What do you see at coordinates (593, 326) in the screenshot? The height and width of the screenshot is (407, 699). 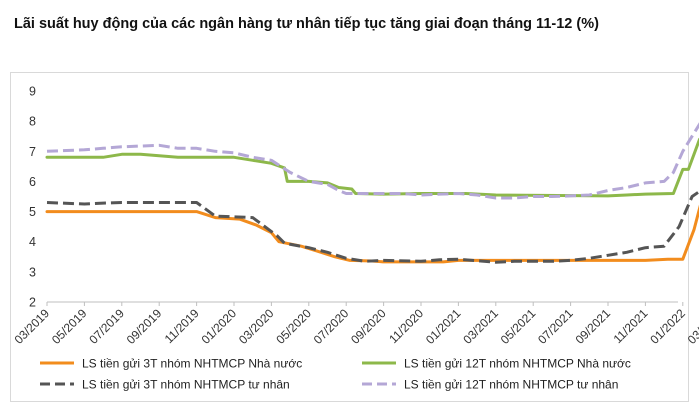 I see `x-tick-label: 09/2021` at bounding box center [593, 326].